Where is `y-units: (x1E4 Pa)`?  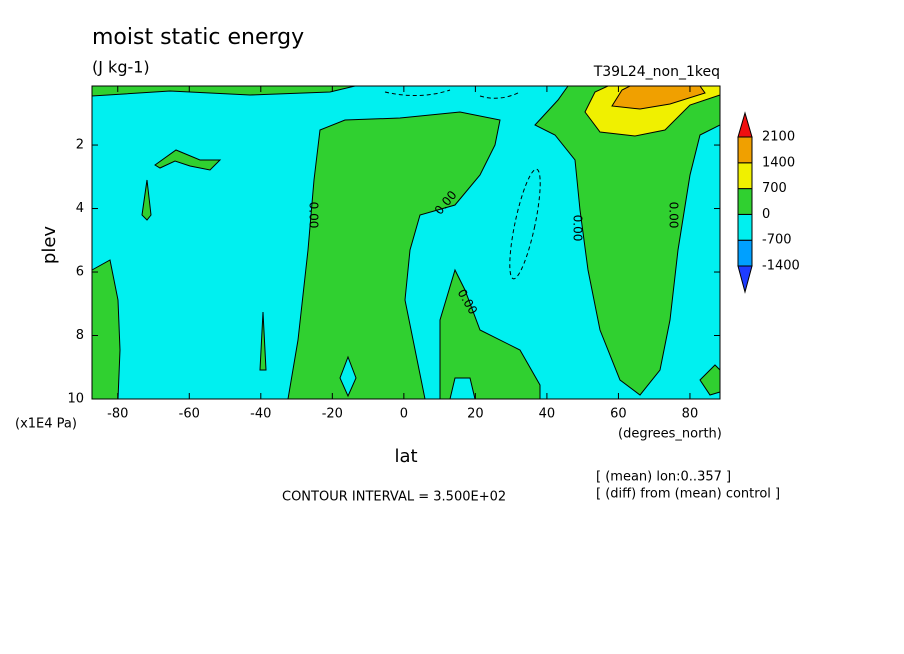 y-units: (x1E4 Pa) is located at coordinates (46, 424).